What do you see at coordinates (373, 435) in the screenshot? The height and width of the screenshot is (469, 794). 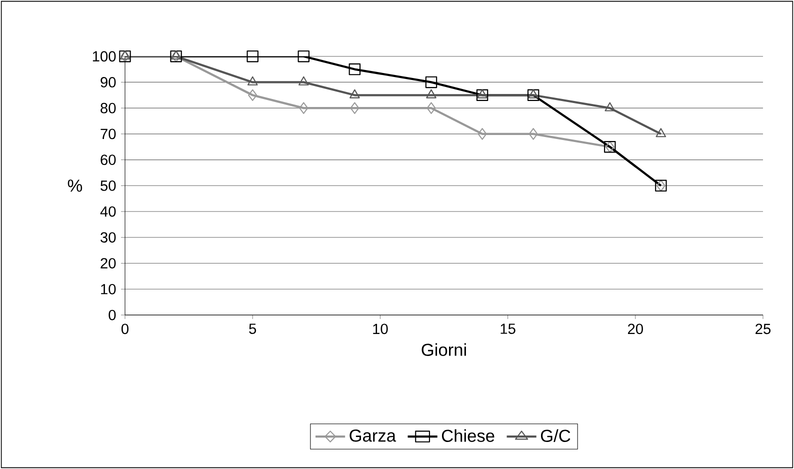 I see `legend-label: Garza` at bounding box center [373, 435].